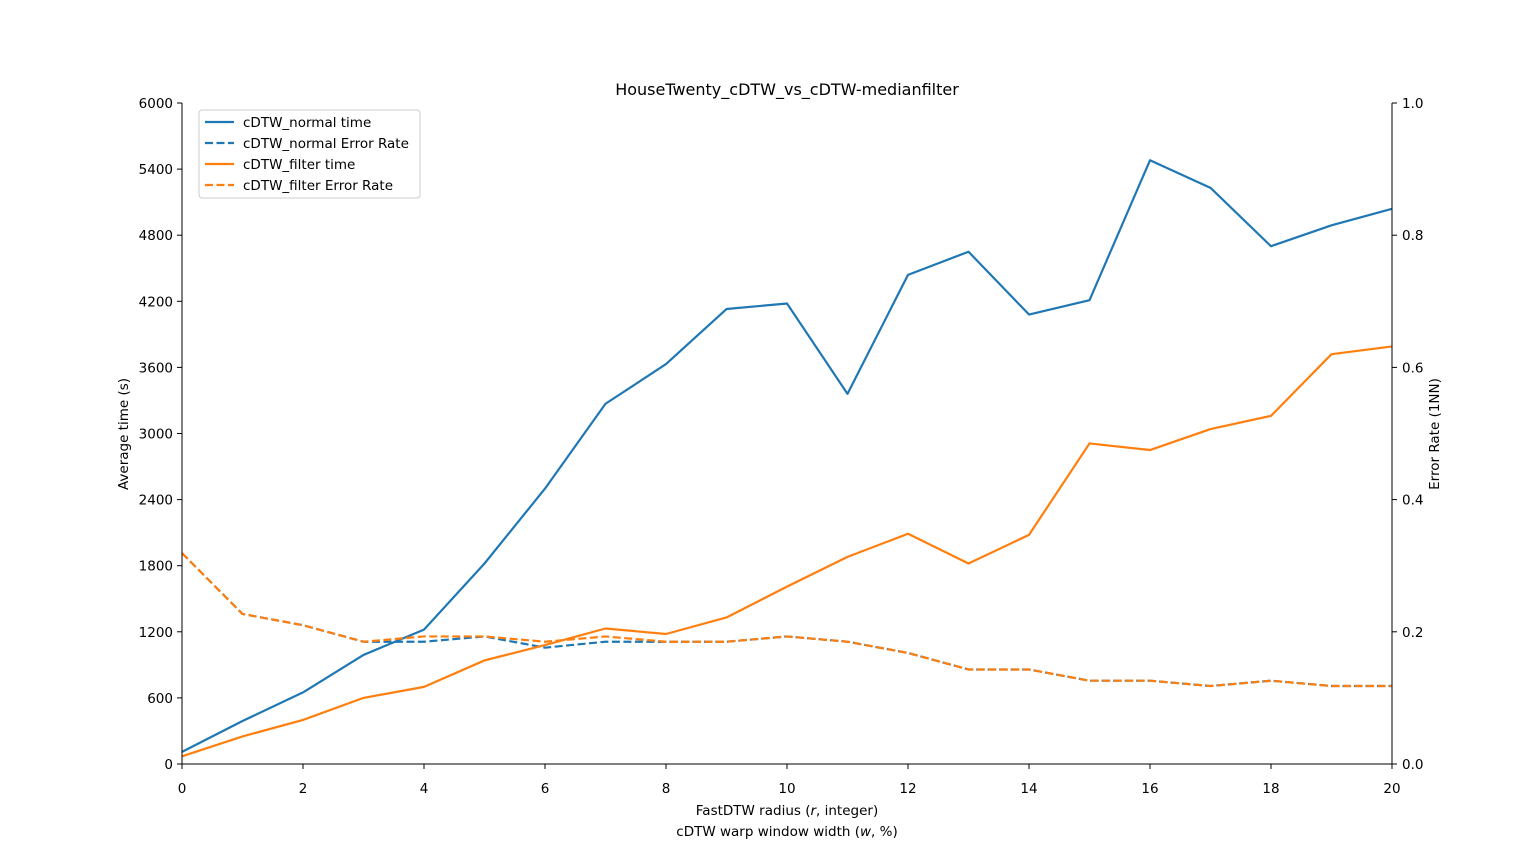  I want to click on y-left-tick-label: 6000, so click(156, 104).